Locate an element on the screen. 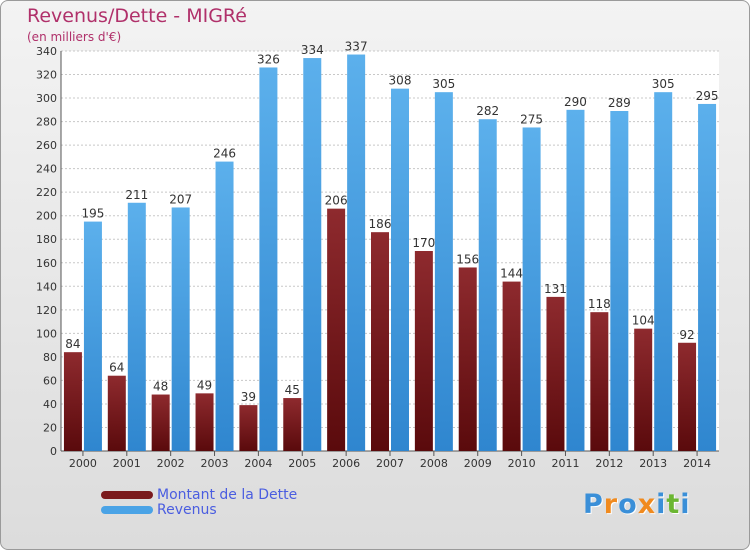 This screenshot has height=550, width=750. y-tick-label: 180 is located at coordinates (46, 239).